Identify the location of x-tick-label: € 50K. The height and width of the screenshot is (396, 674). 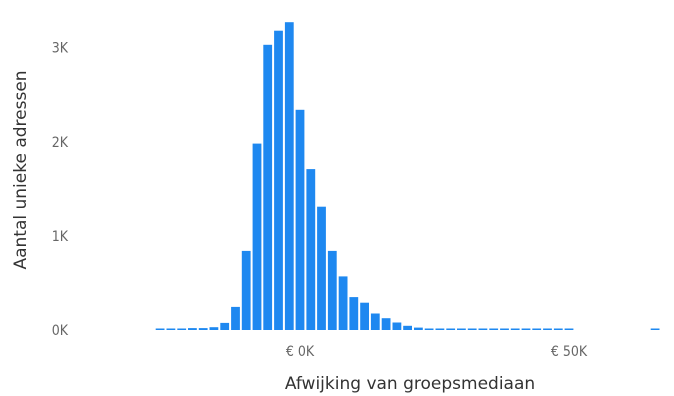
(569, 352).